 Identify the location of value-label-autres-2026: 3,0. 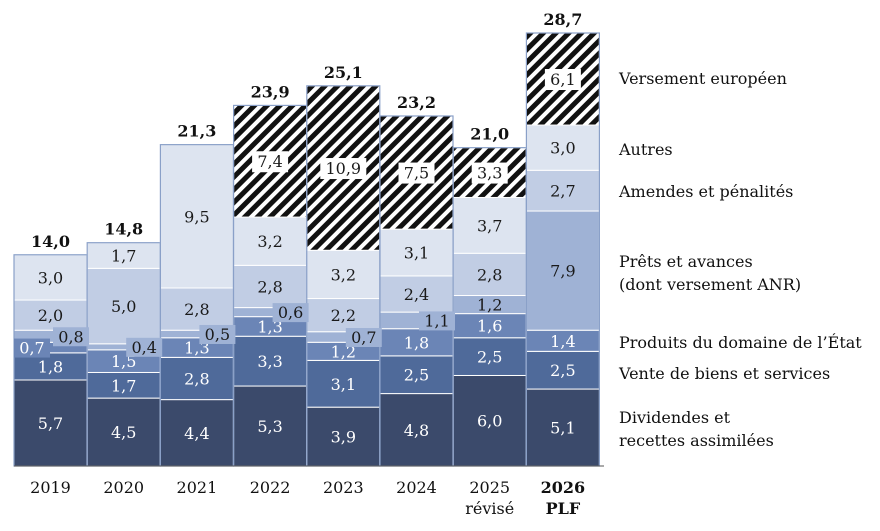
(562, 148).